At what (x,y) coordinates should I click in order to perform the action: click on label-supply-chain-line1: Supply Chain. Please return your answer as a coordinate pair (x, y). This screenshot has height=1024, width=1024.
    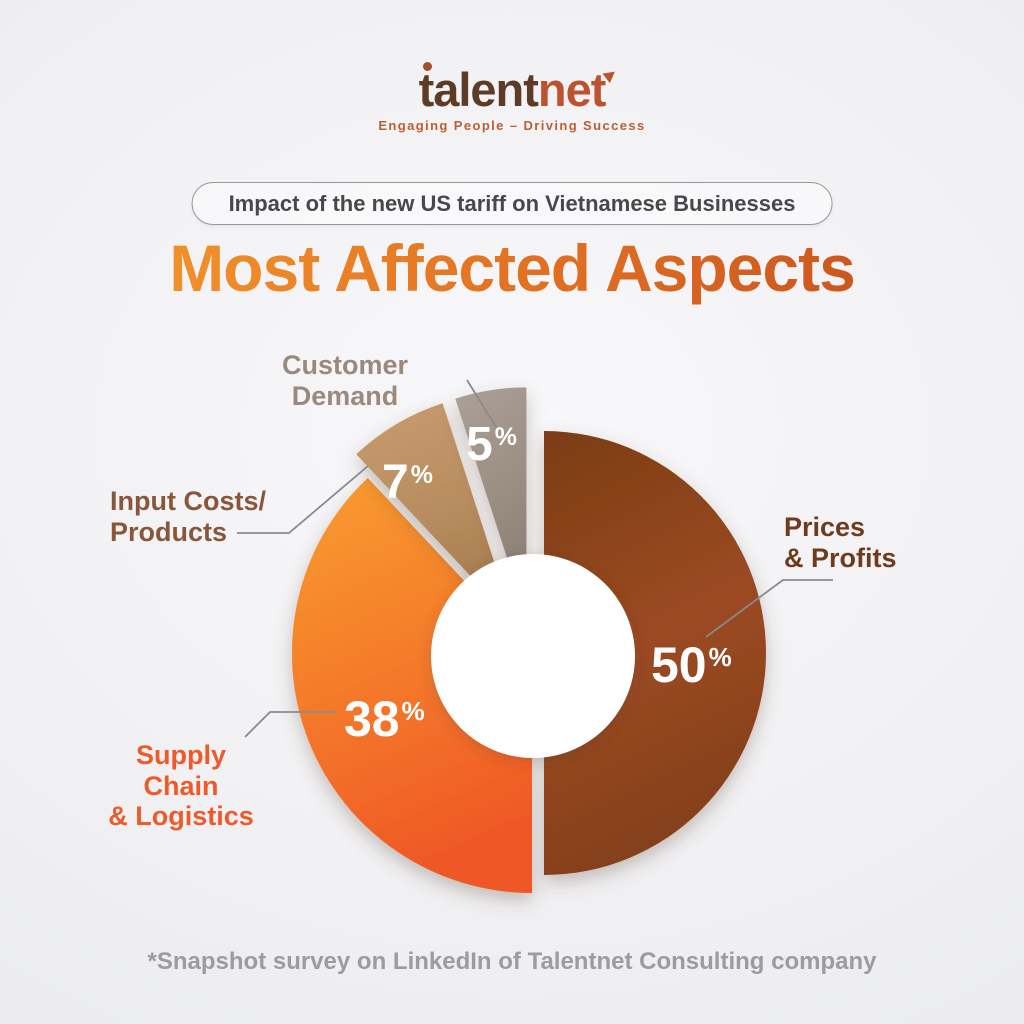
    Looking at the image, I should click on (180, 770).